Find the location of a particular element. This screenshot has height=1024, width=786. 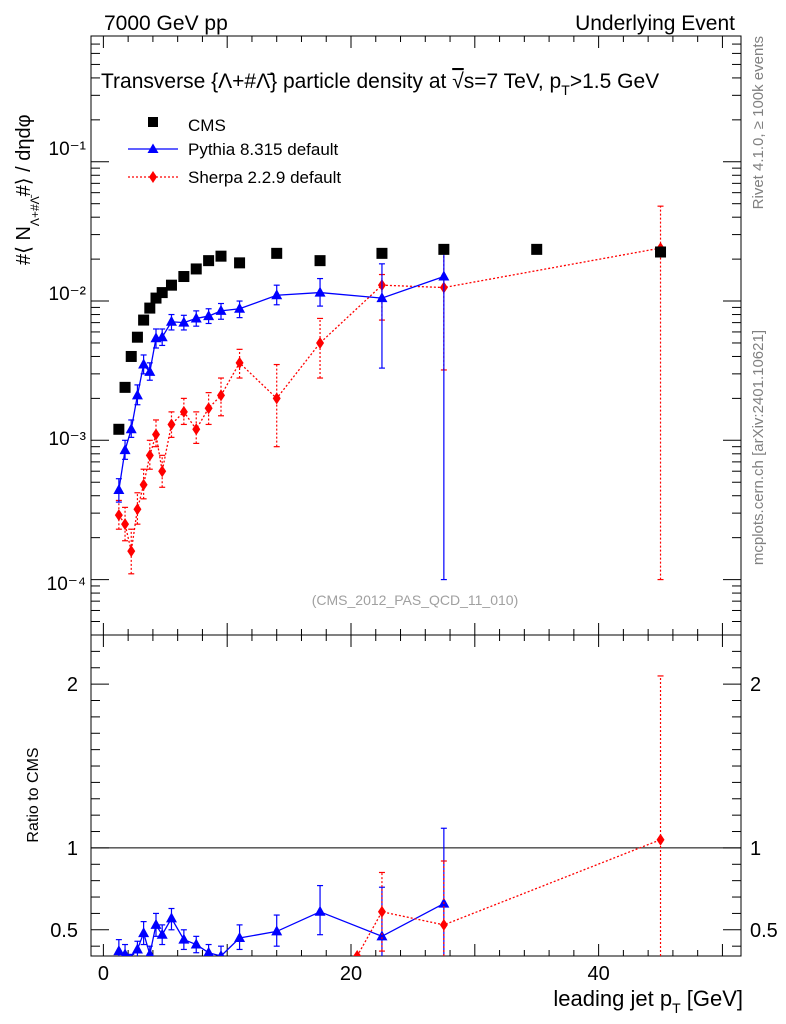

legend-marker-pythia is located at coordinates (153, 148).